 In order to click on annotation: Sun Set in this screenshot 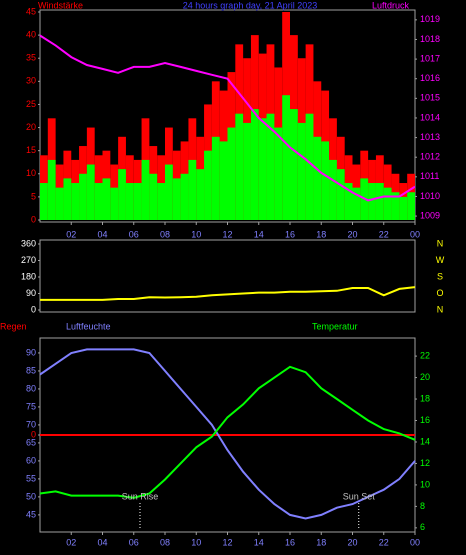, I will do `click(359, 496)`.